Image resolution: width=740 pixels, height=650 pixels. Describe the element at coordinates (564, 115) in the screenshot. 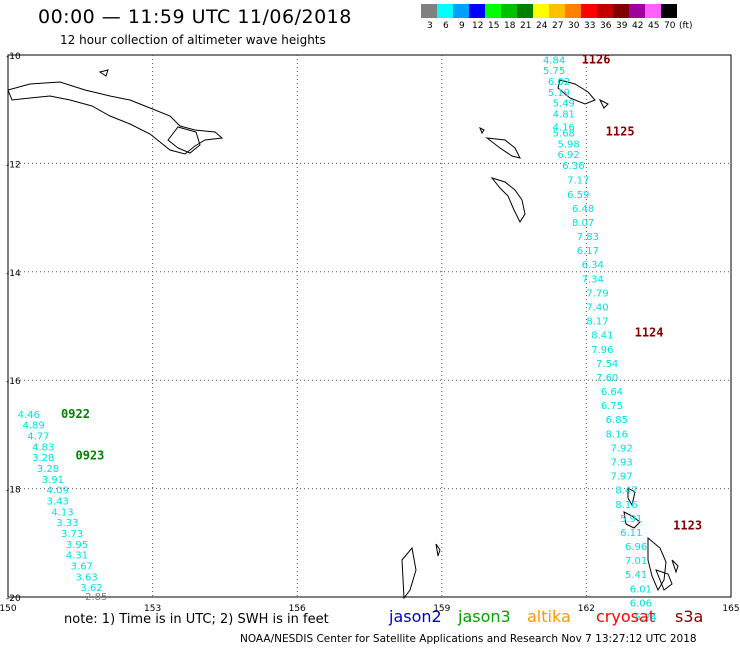

I see `wave-height-label: 4.81` at that location.